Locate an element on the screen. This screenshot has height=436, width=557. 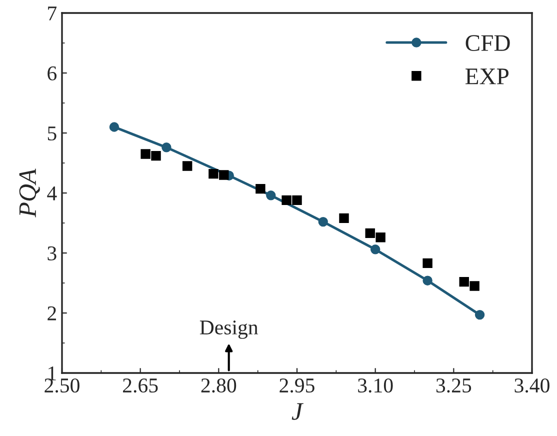
y-tick-label: 7 is located at coordinates (52, 13).